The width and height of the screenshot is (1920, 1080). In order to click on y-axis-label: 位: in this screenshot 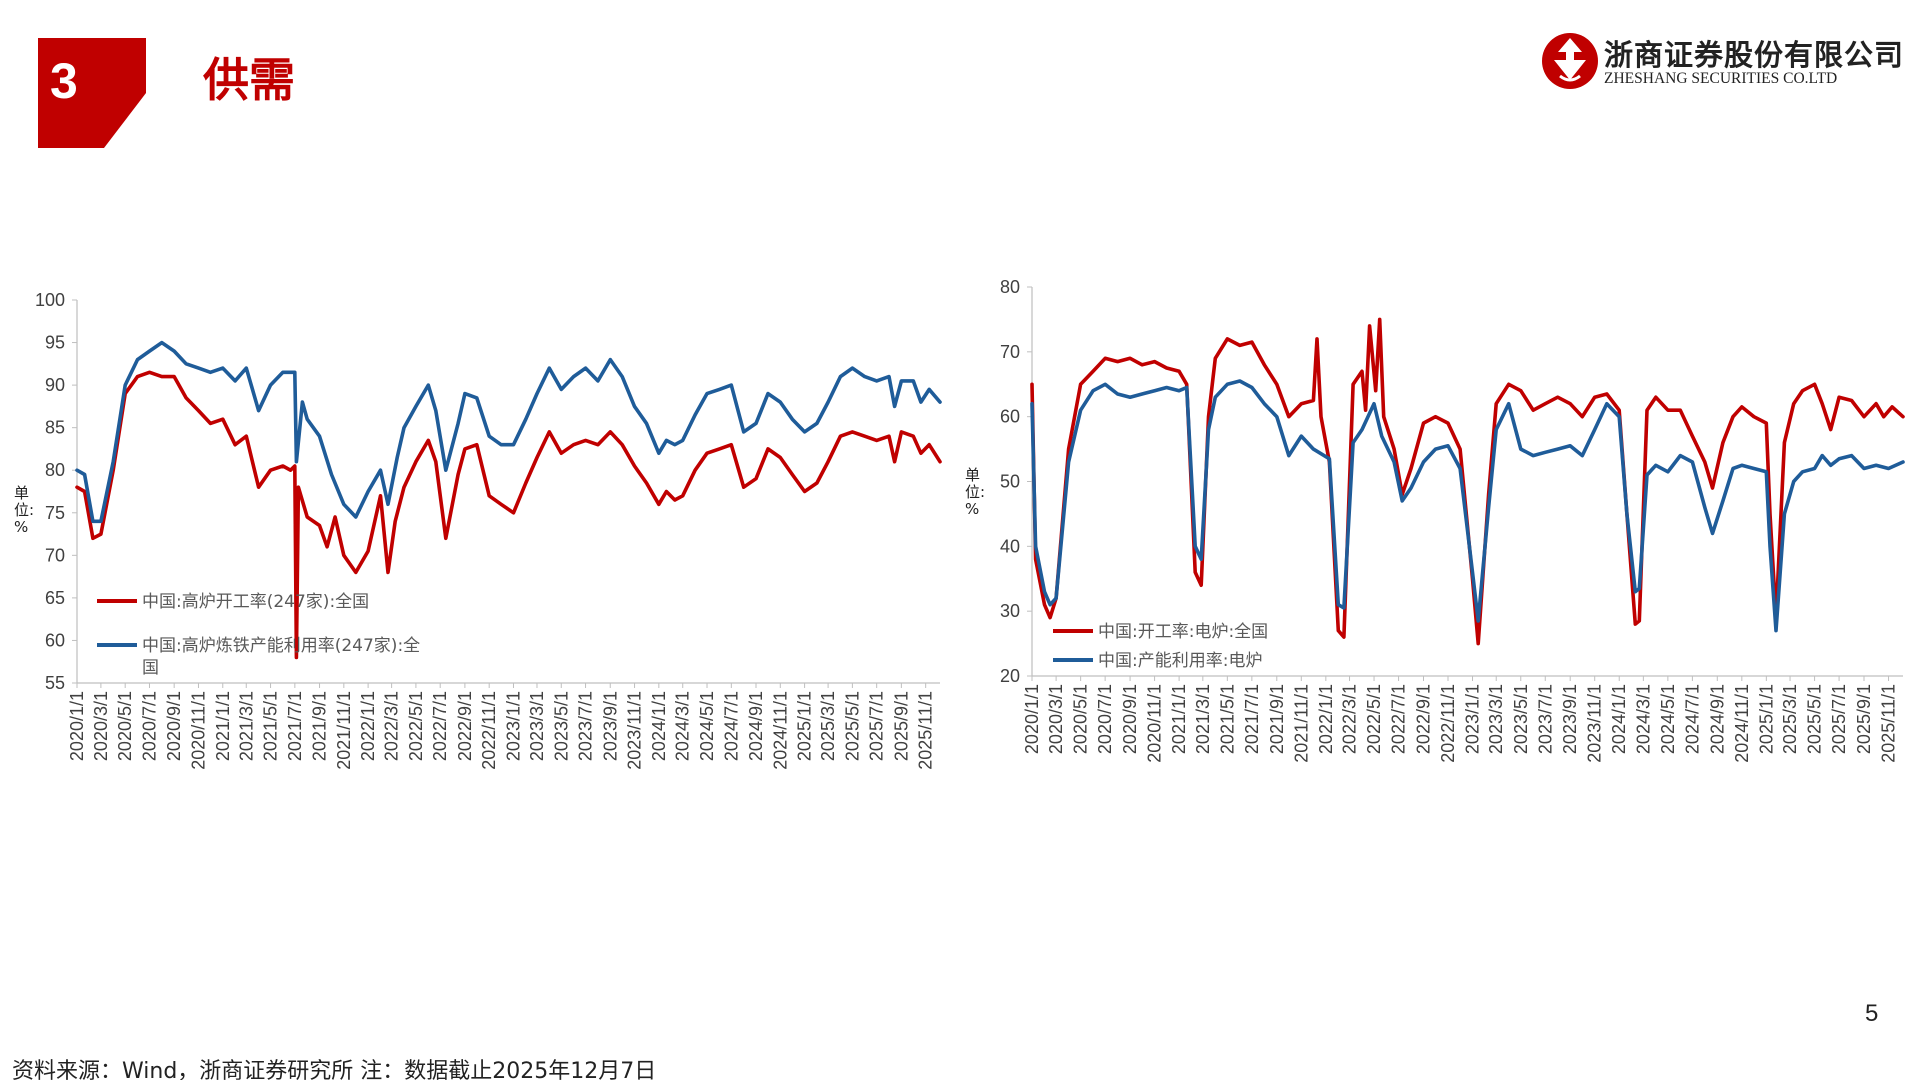, I will do `click(24, 510)`.